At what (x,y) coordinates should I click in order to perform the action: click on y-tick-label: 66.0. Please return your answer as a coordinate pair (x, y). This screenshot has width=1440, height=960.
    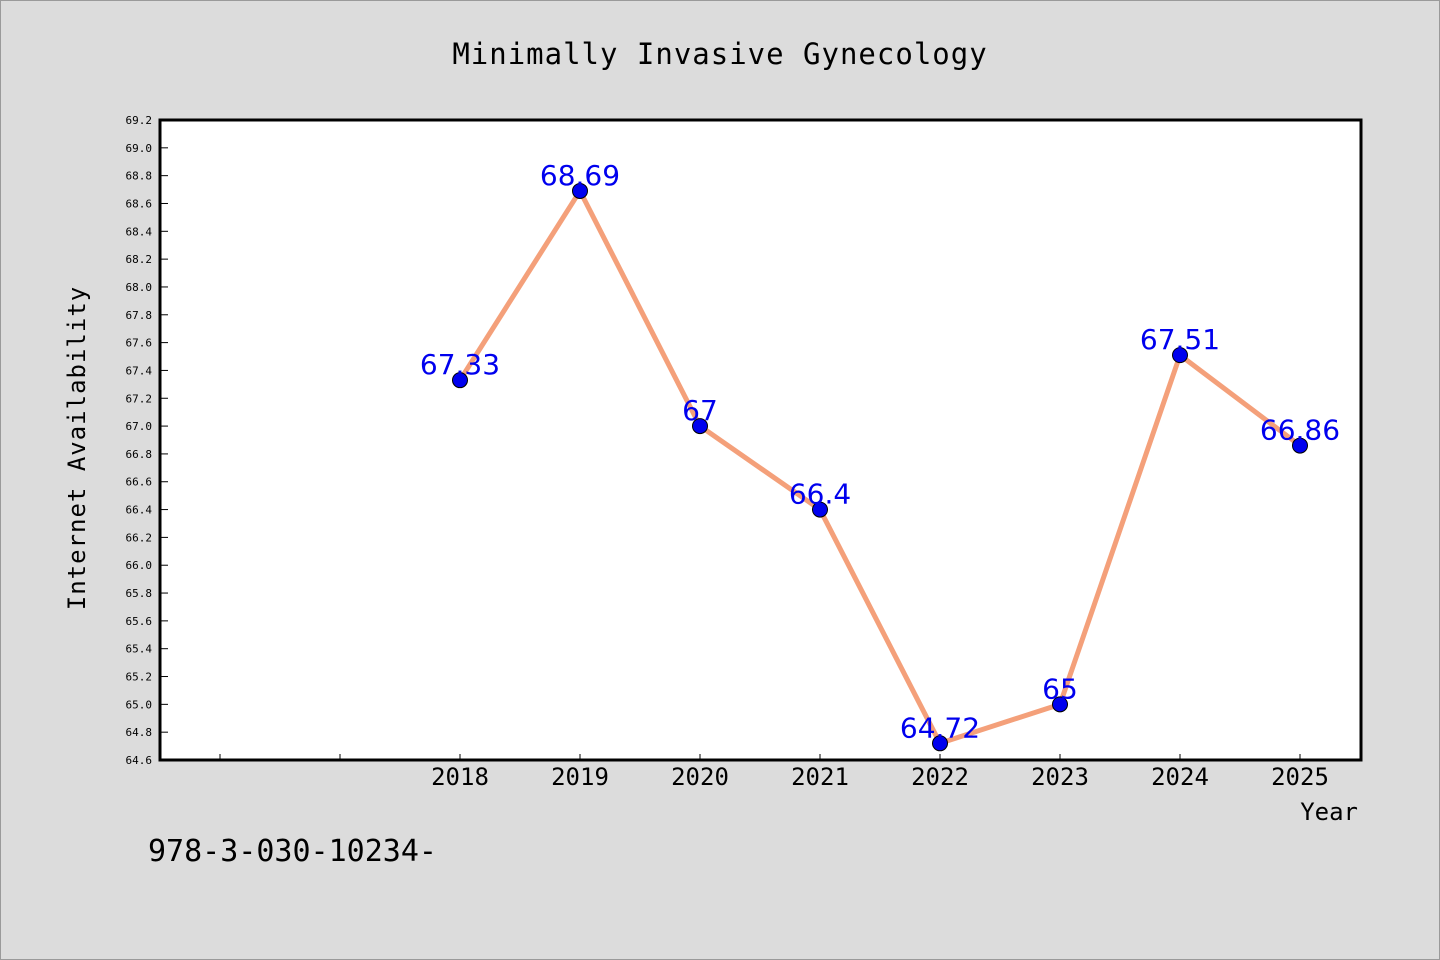
    Looking at the image, I should click on (139, 565).